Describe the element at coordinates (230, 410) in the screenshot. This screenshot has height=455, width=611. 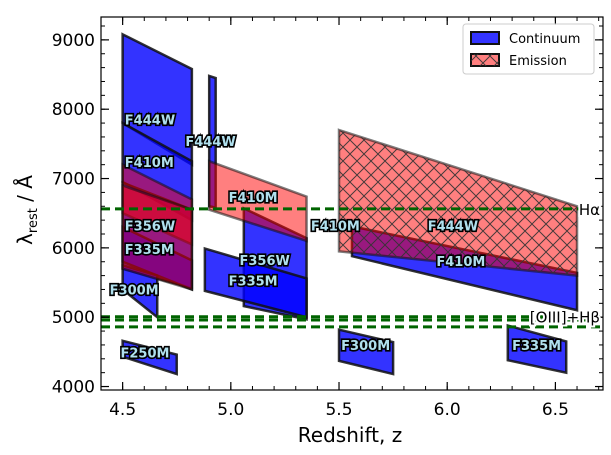
I see `x-tick-label-1: 5.0` at that location.